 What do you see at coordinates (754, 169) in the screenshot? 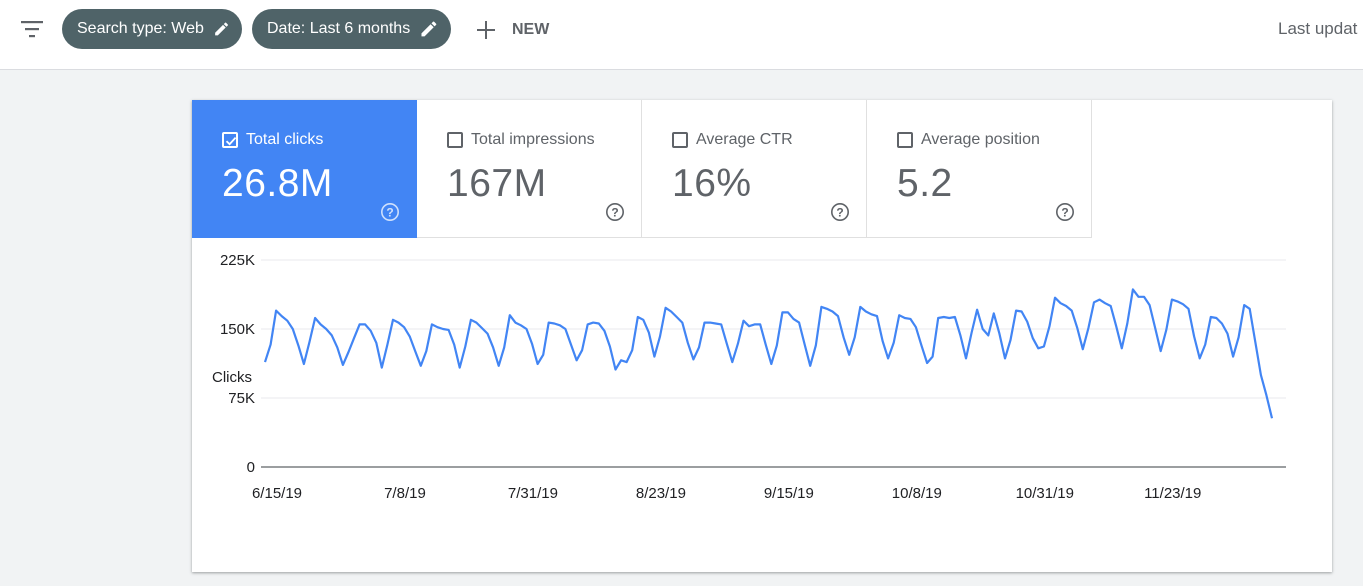
I see `metric-average-ctr: Average CTR 16% ?` at bounding box center [754, 169].